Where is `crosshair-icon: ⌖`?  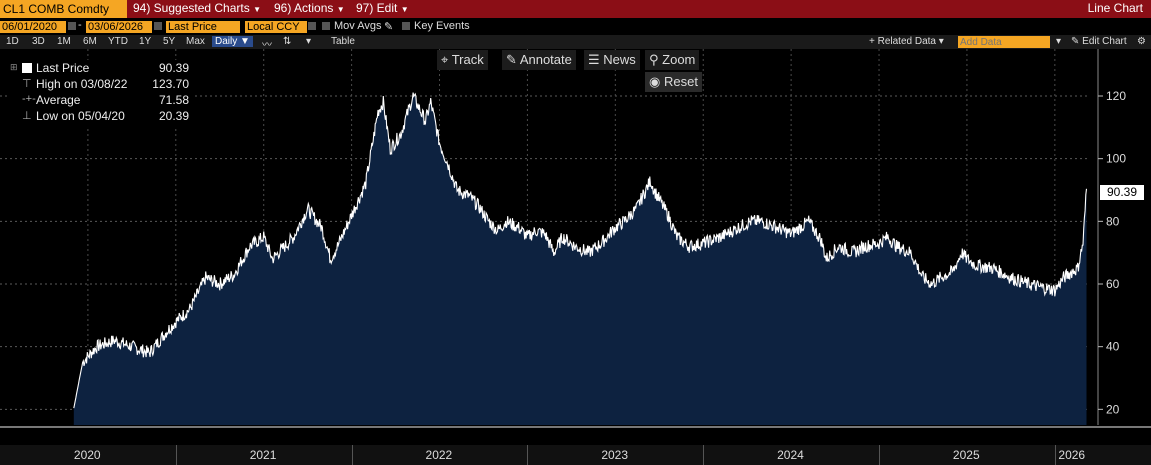
crosshair-icon: ⌖ is located at coordinates (445, 59).